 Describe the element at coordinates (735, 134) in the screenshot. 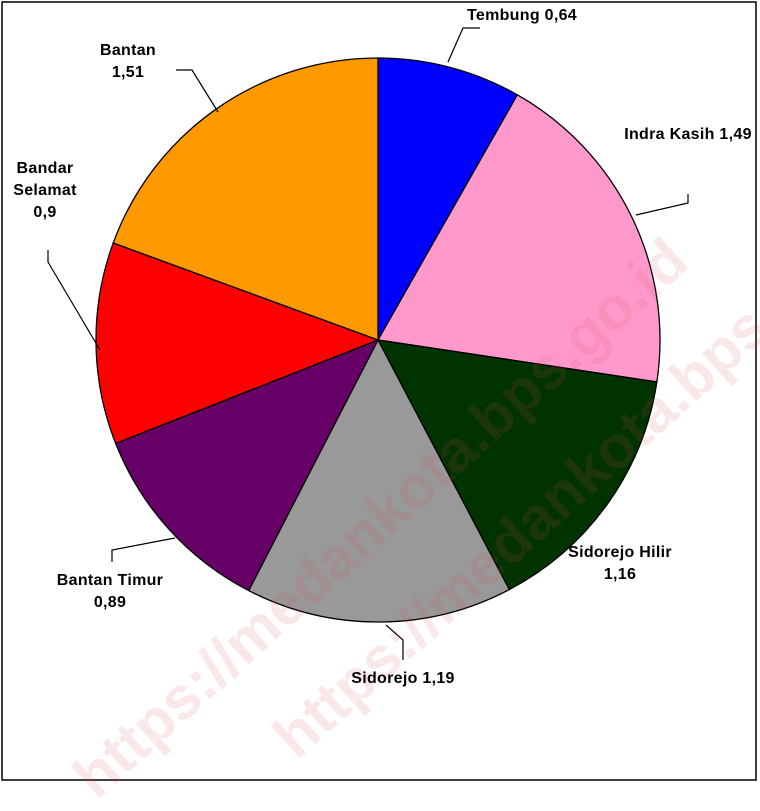

I see `value-label: 1,49` at that location.